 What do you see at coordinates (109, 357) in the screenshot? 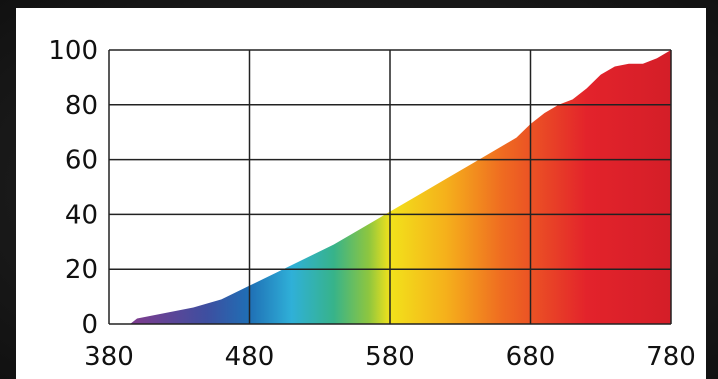
I see `x-tick-label: 380` at bounding box center [109, 357].